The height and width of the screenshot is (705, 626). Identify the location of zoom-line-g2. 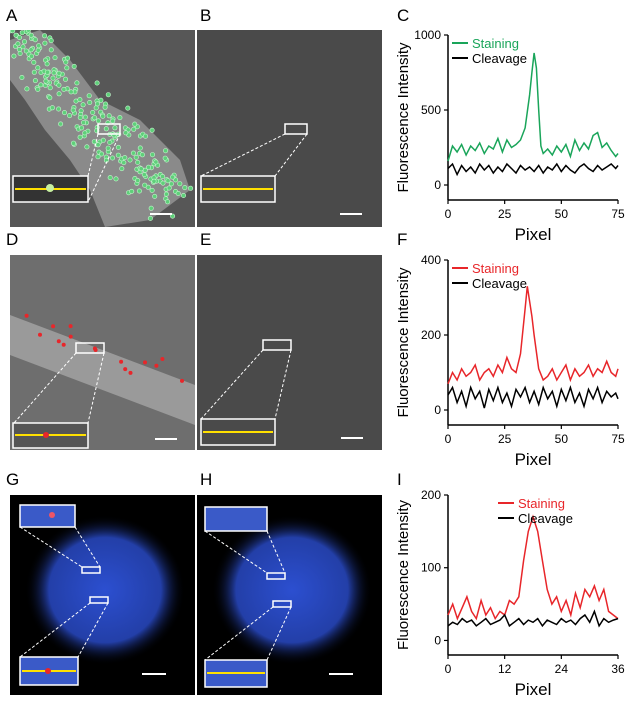
(51, 547).